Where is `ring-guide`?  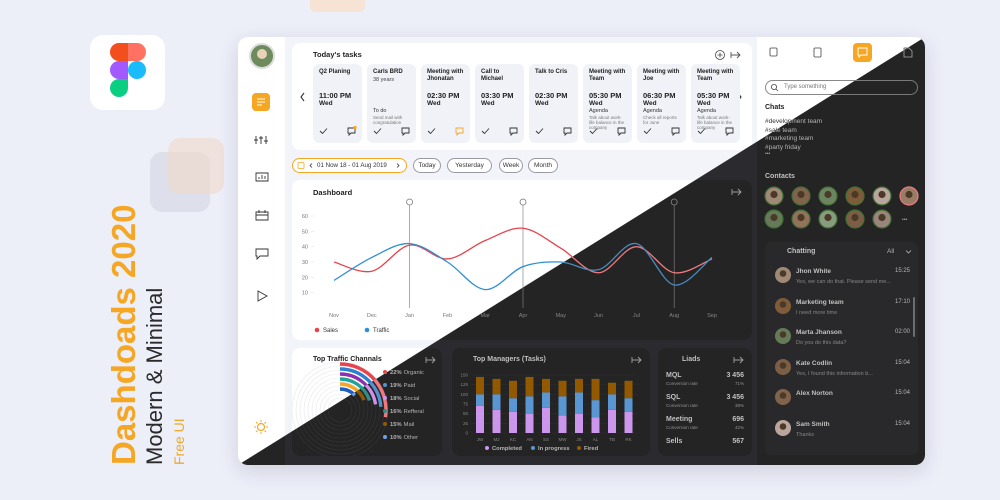
ring-guide is located at coordinates (340, 410).